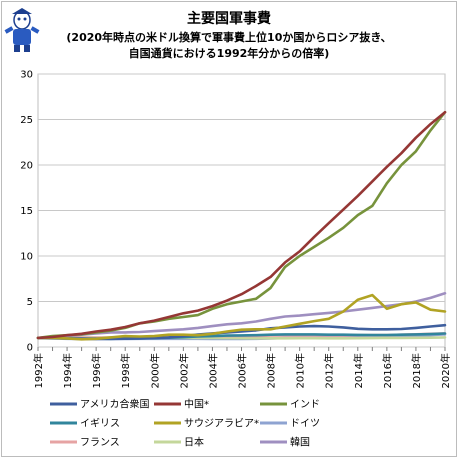 The image size is (460, 461). Describe the element at coordinates (26, 211) in the screenshot. I see `y-tick-label: 15` at that location.